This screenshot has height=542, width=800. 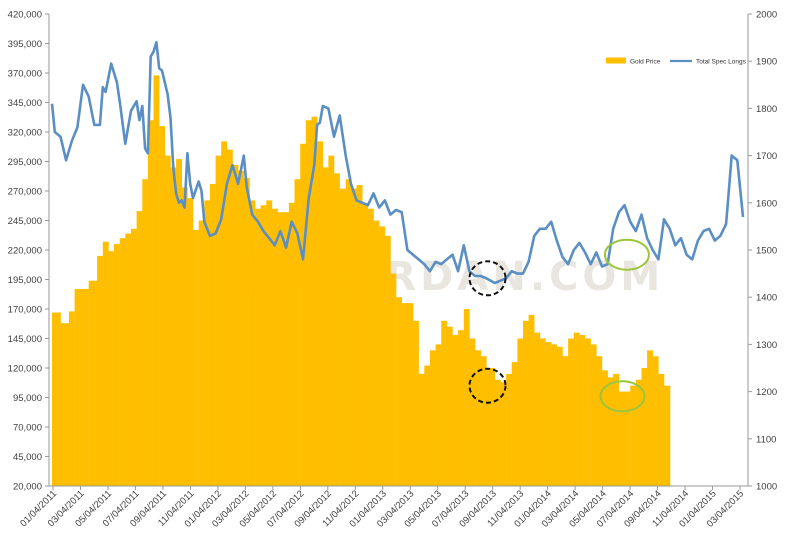 What do you see at coordinates (25, 369) in the screenshot?
I see `left-tick-label: 120,000` at bounding box center [25, 369].